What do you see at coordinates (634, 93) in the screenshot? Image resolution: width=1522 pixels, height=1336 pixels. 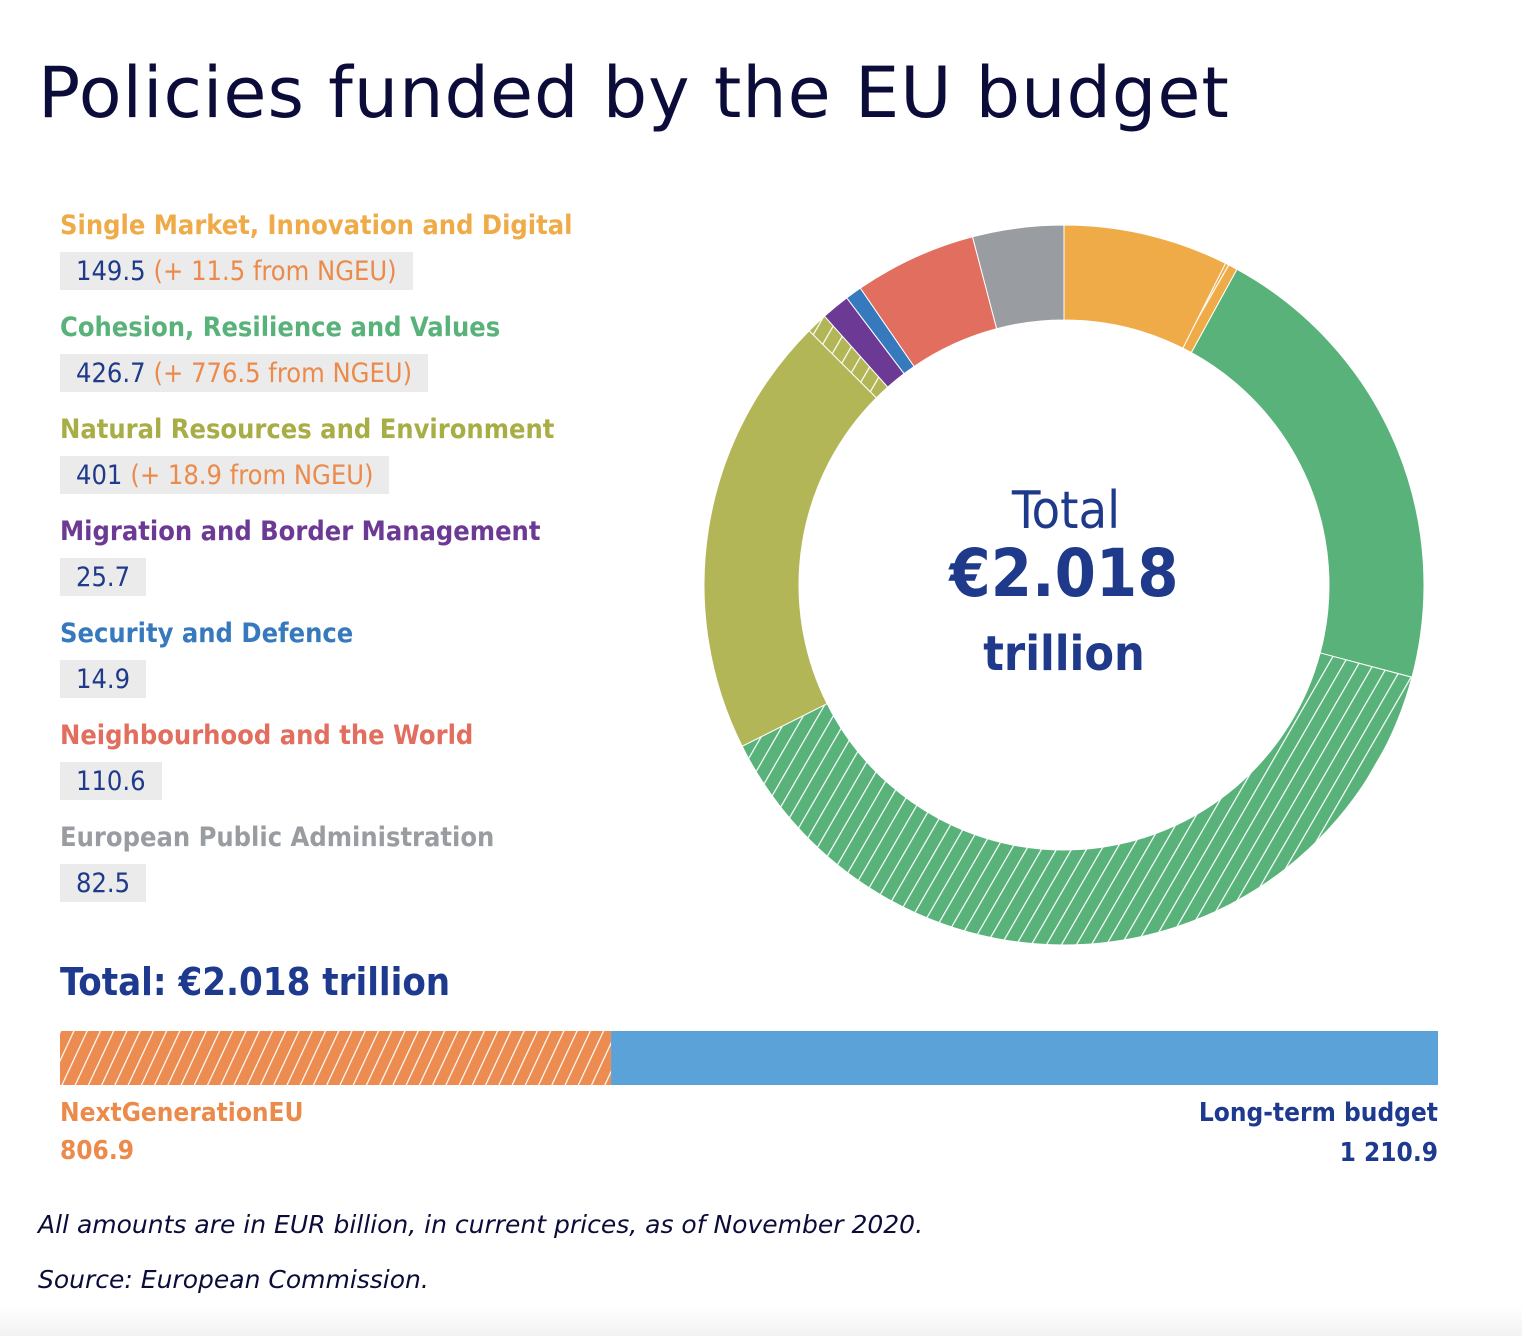 I see `page-title: Policies funded by the EU budget` at bounding box center [634, 93].